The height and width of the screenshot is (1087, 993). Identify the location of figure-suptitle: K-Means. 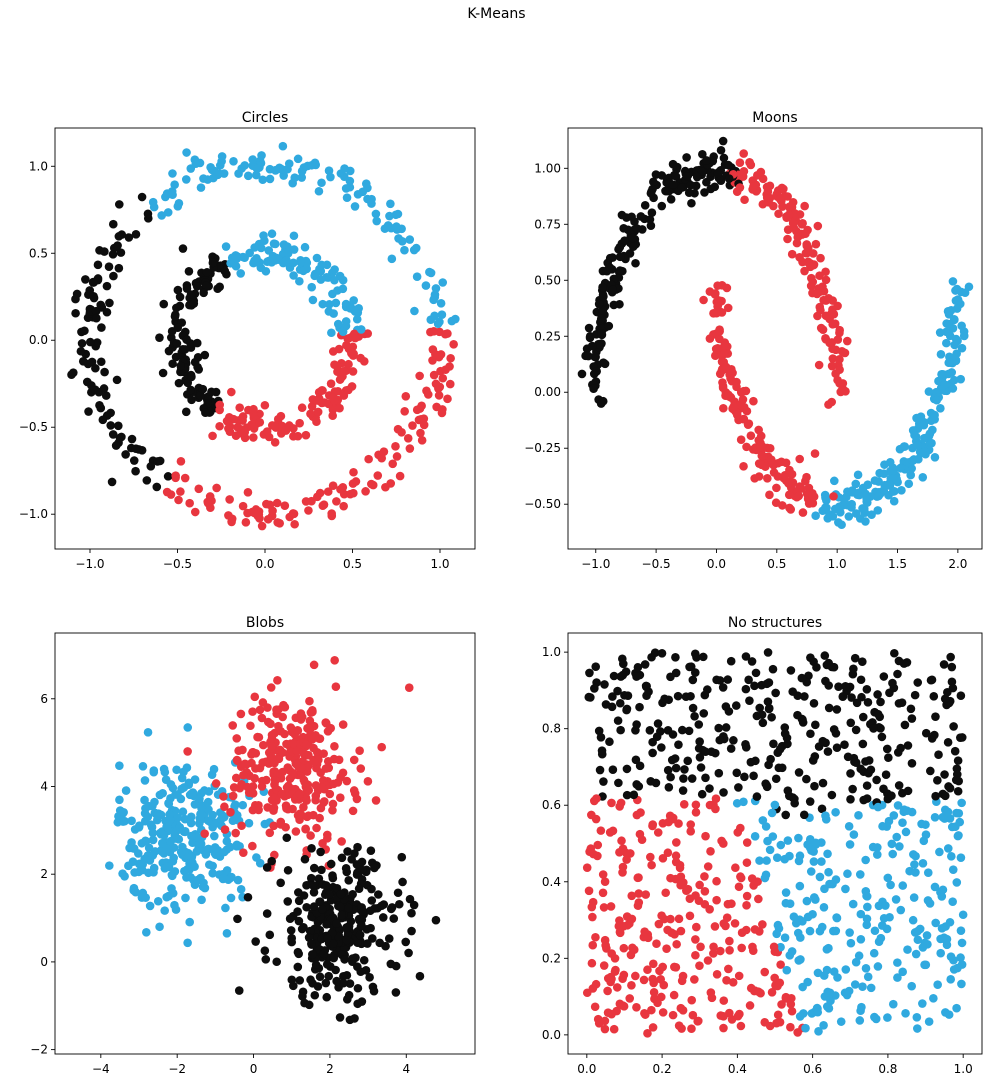
(496, 14).